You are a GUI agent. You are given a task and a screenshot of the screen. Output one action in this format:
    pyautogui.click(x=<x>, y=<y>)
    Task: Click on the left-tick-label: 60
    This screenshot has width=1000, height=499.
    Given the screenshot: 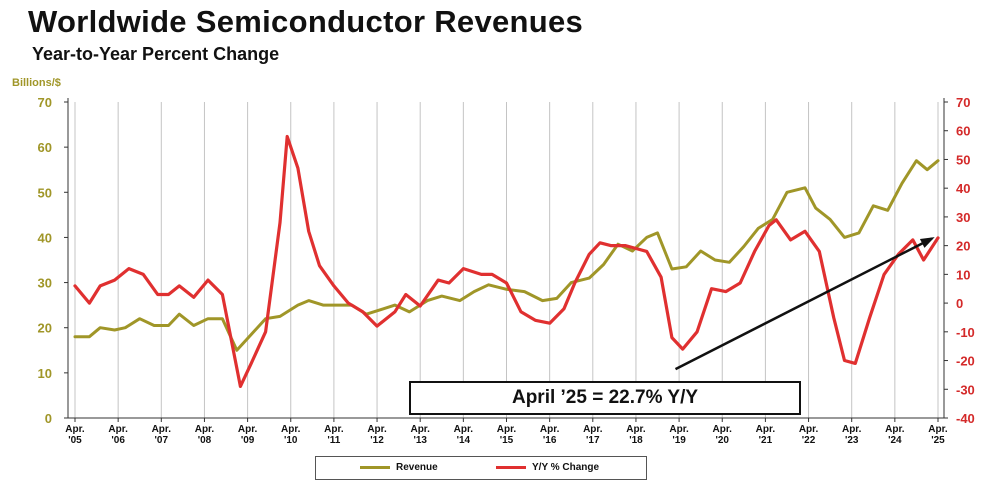 What is the action you would take?
    pyautogui.click(x=45, y=147)
    